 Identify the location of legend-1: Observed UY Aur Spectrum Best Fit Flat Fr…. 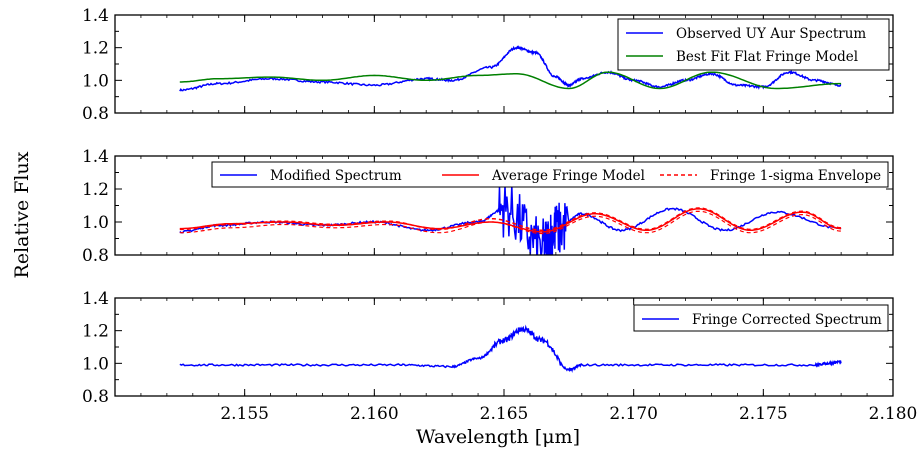
(753, 44).